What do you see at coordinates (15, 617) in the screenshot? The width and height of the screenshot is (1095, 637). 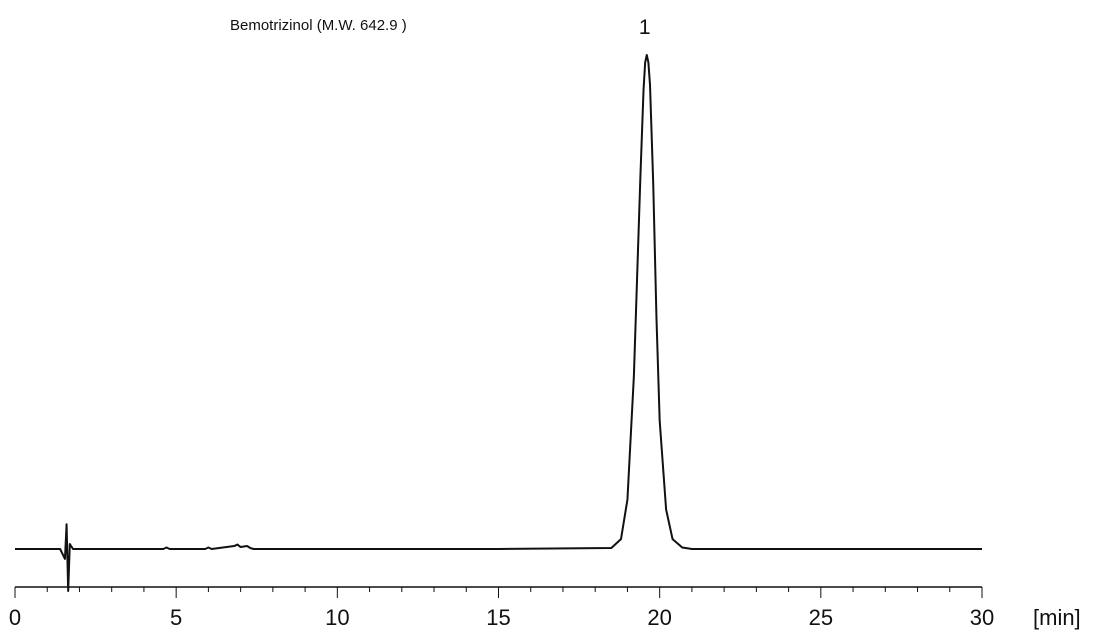 I see `x-tick-label: 0` at bounding box center [15, 617].